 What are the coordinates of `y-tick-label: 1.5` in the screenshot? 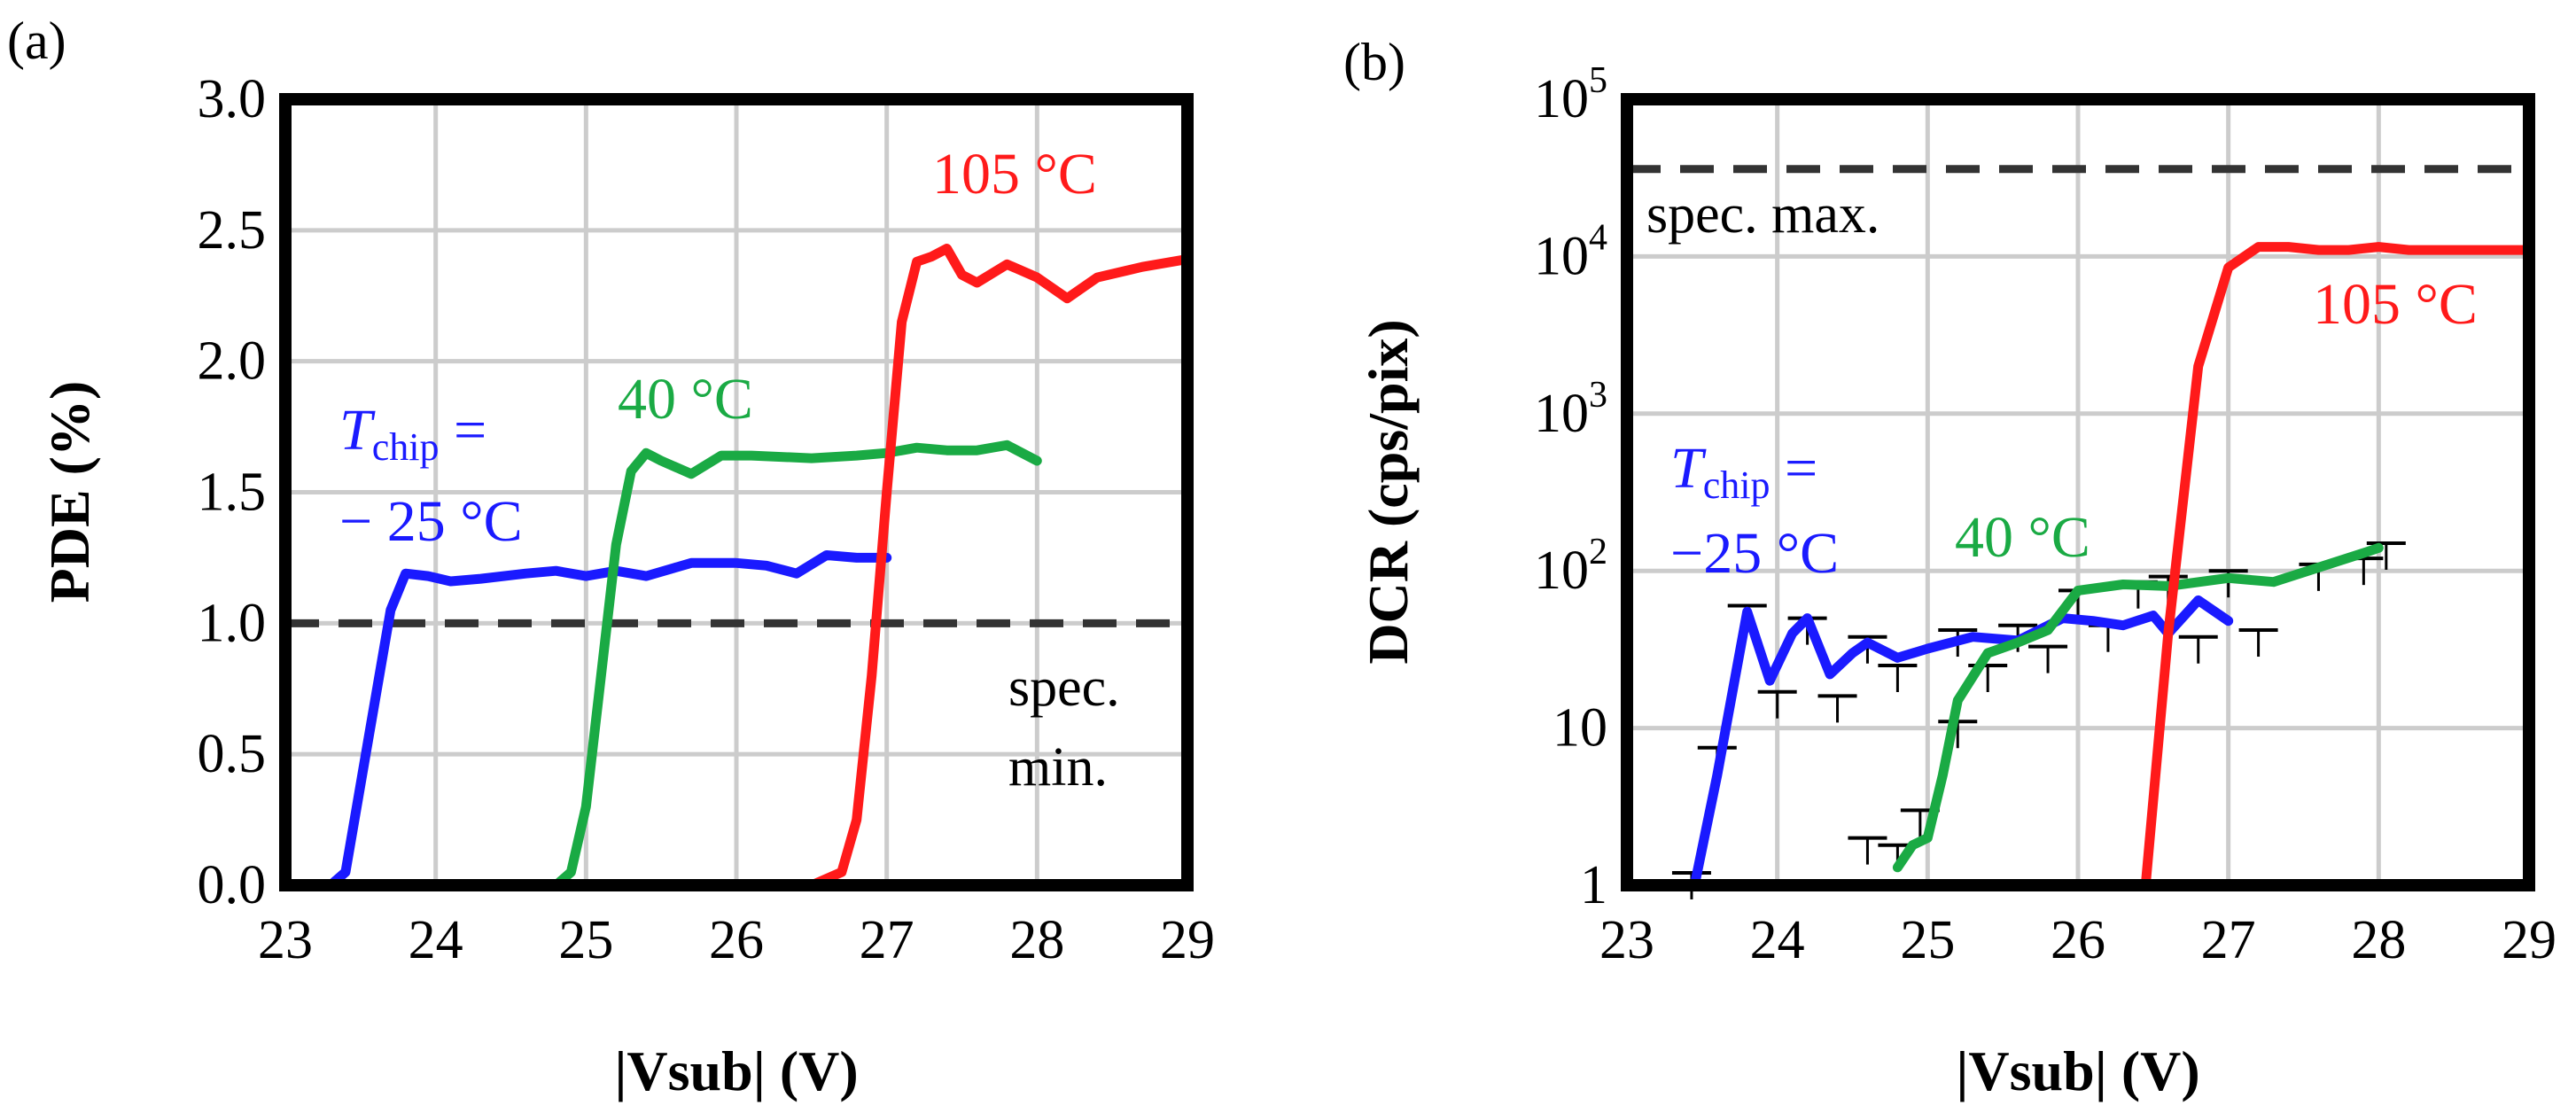 It's located at (233, 493).